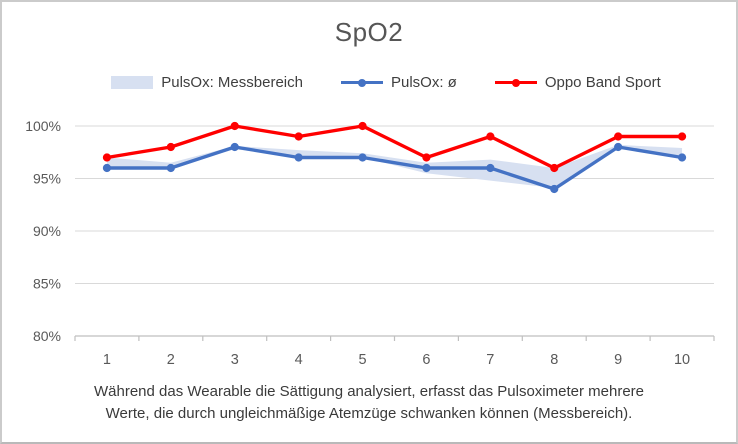 The width and height of the screenshot is (738, 444). I want to click on x-axis-tick-label: 1, so click(107, 360).